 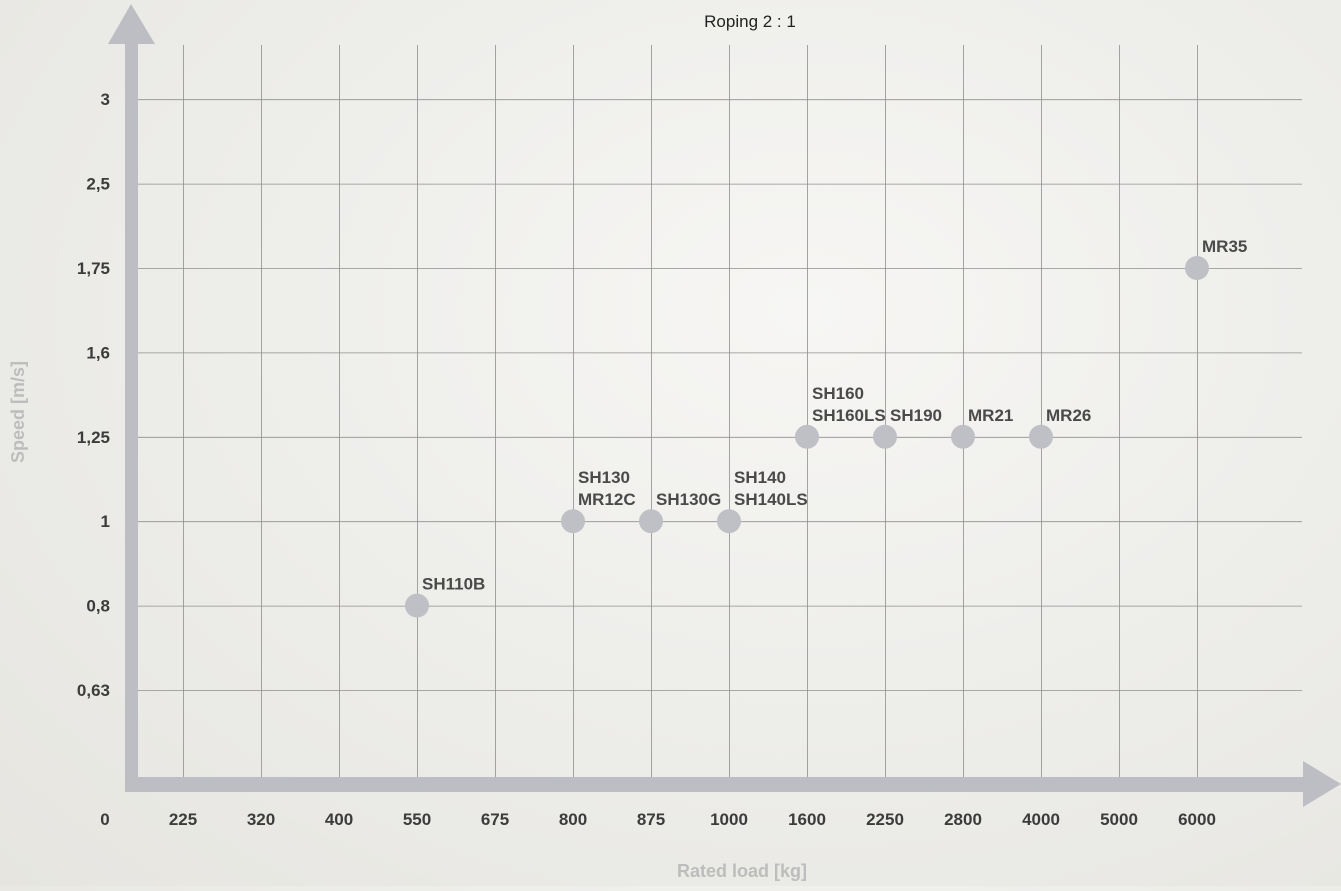 I want to click on data-point-label: SH130G, so click(x=688, y=499).